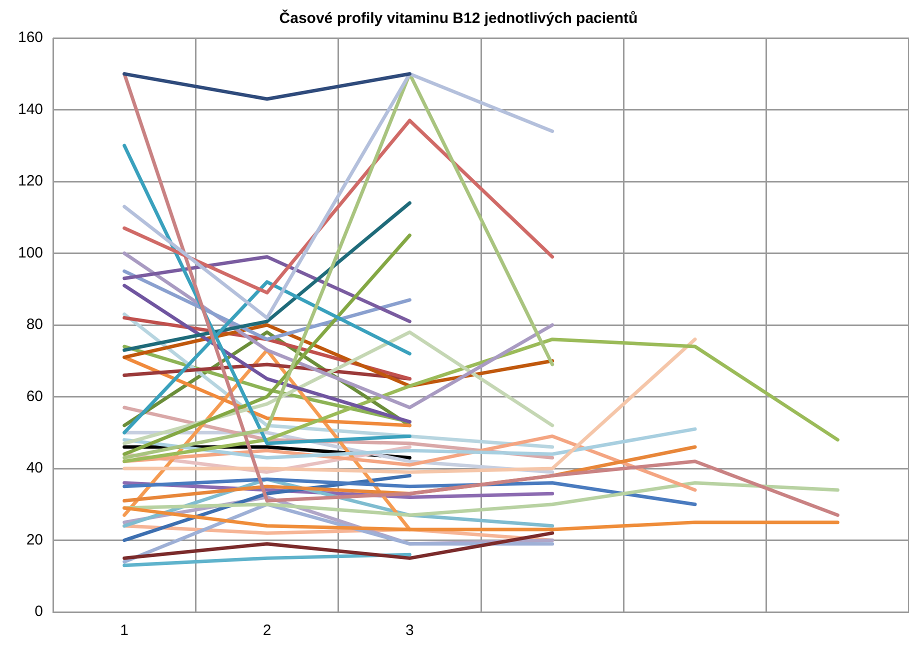 This screenshot has height=654, width=909. What do you see at coordinates (410, 631) in the screenshot?
I see `x-tick-label: 3` at bounding box center [410, 631].